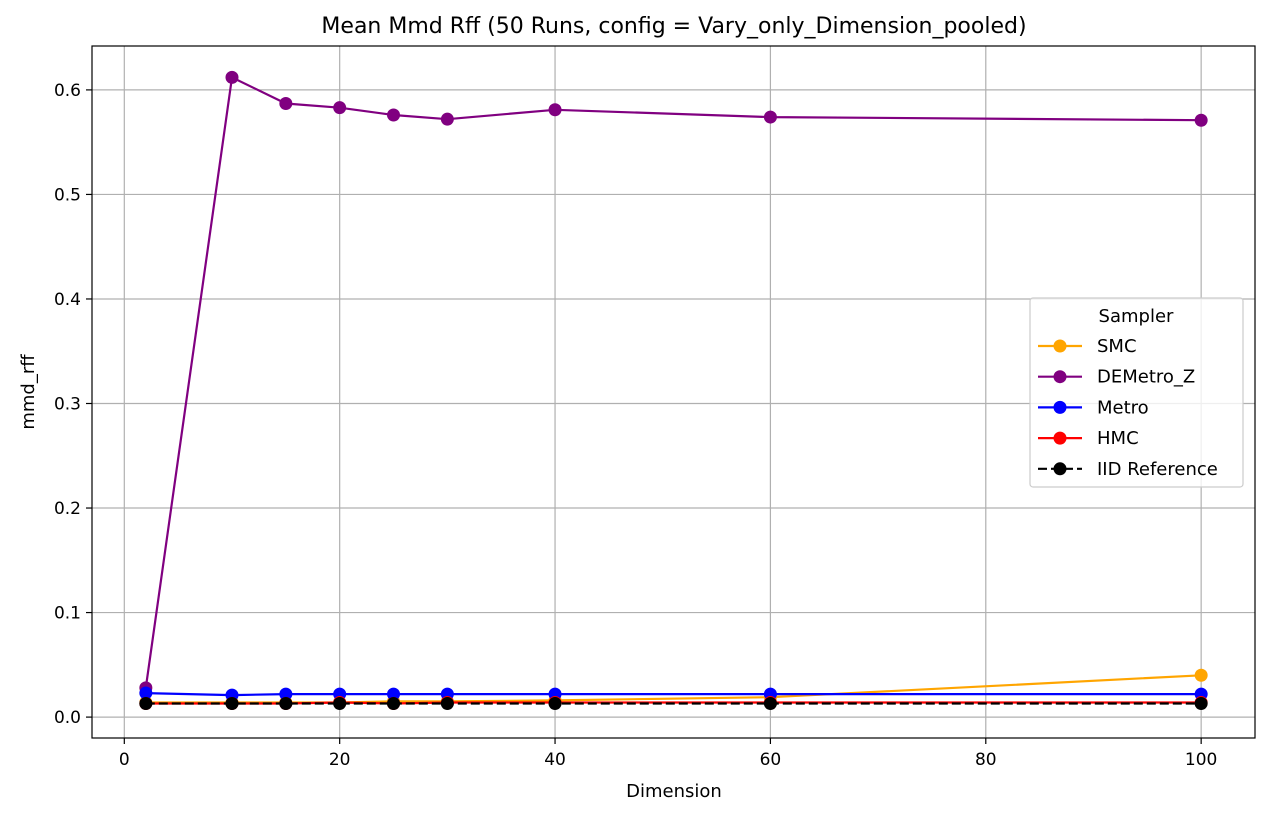  What do you see at coordinates (67, 195) in the screenshot?
I see `y-tick-label: 0.5` at bounding box center [67, 195].